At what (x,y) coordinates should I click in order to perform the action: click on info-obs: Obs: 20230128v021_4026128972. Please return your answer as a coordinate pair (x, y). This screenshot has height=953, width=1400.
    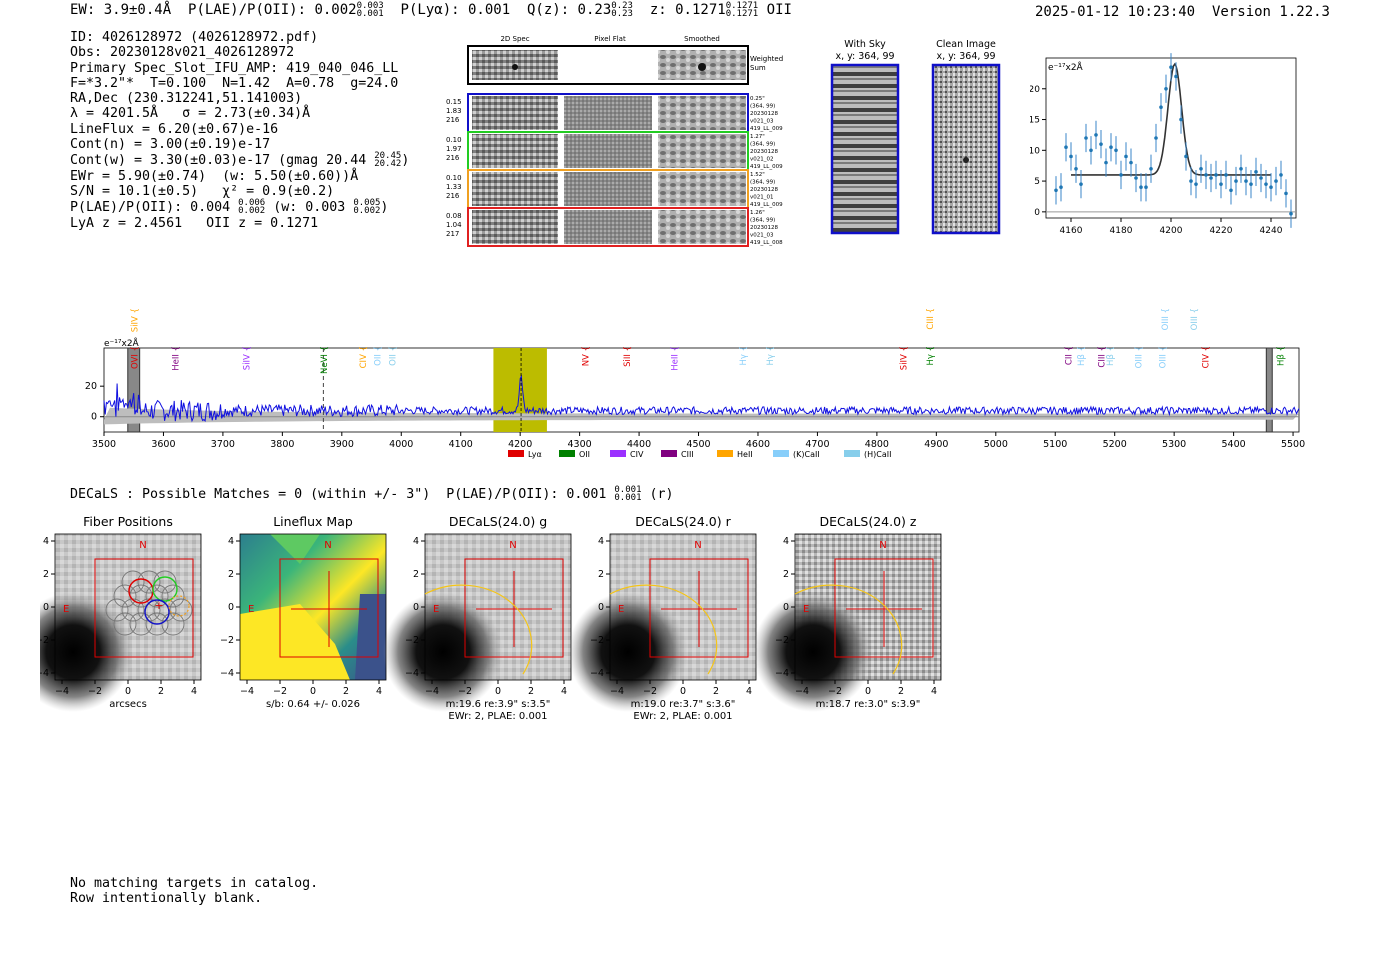
    Looking at the image, I should click on (182, 53).